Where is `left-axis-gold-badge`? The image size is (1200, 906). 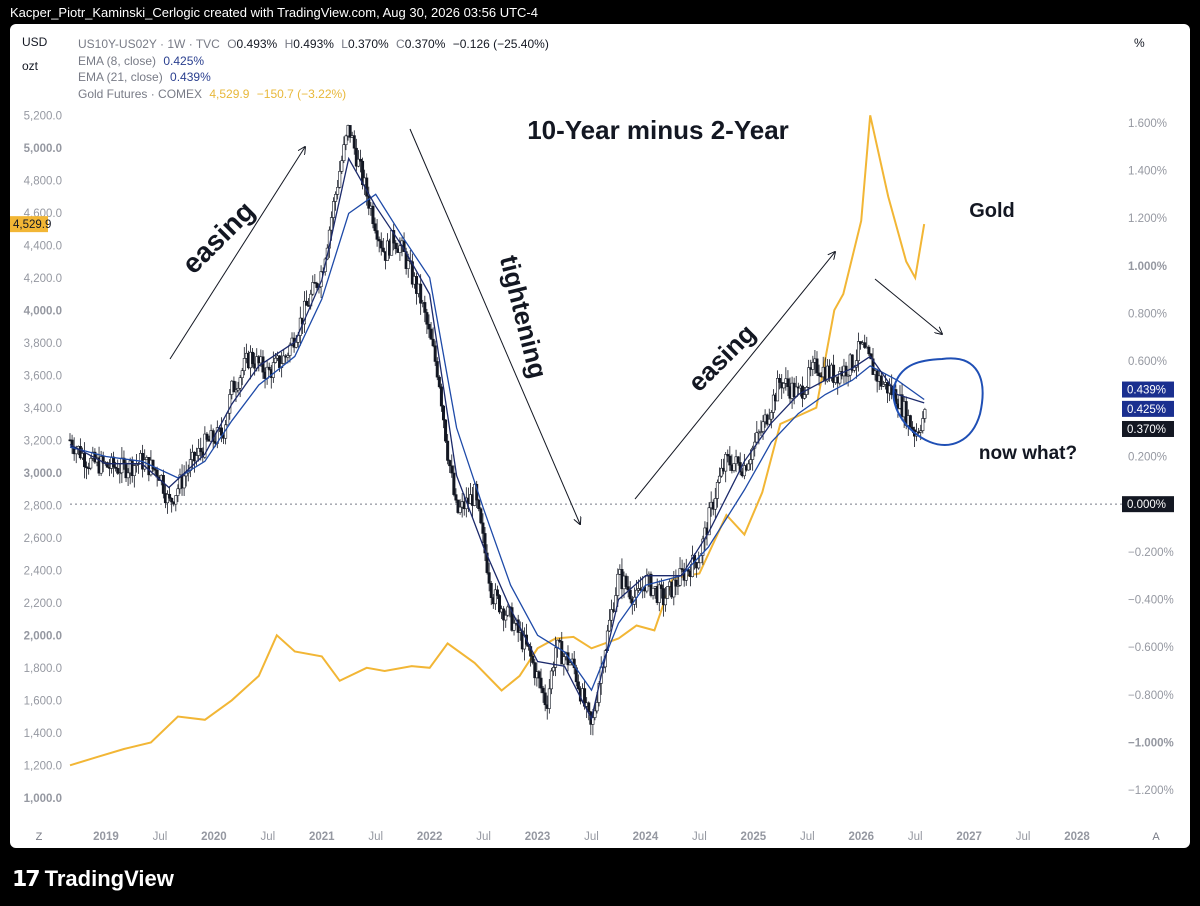
left-axis-gold-badge is located at coordinates (29, 224).